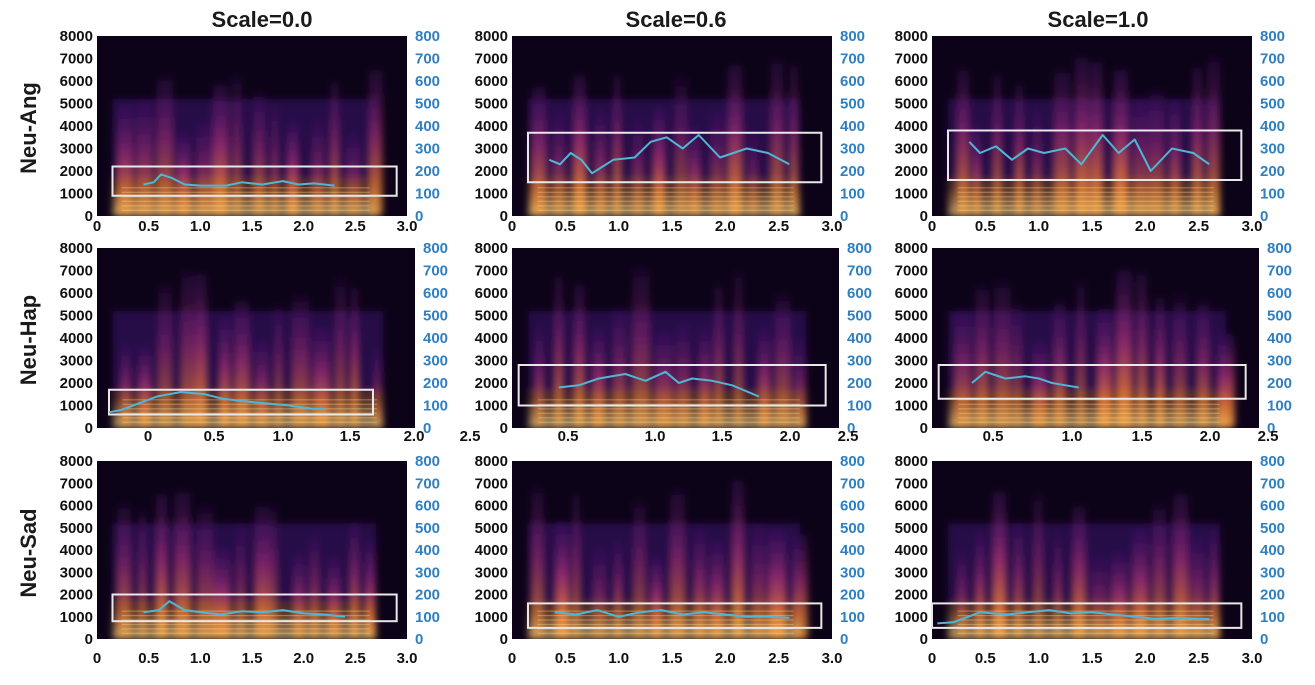 The width and height of the screenshot is (1315, 685). What do you see at coordinates (76, 506) in the screenshot?
I see `y-tick-label: 6000` at bounding box center [76, 506].